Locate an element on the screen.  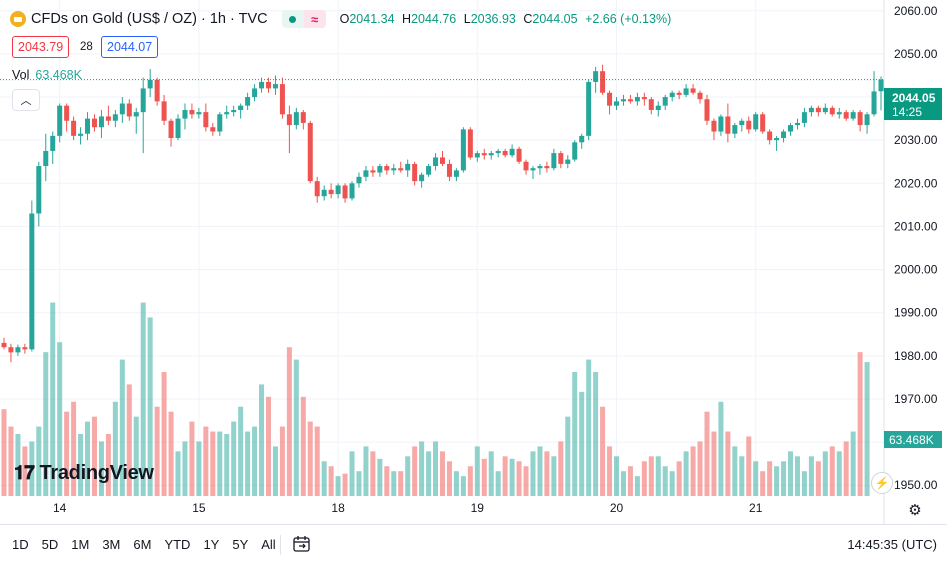
calendar-icon is located at coordinates (302, 544).